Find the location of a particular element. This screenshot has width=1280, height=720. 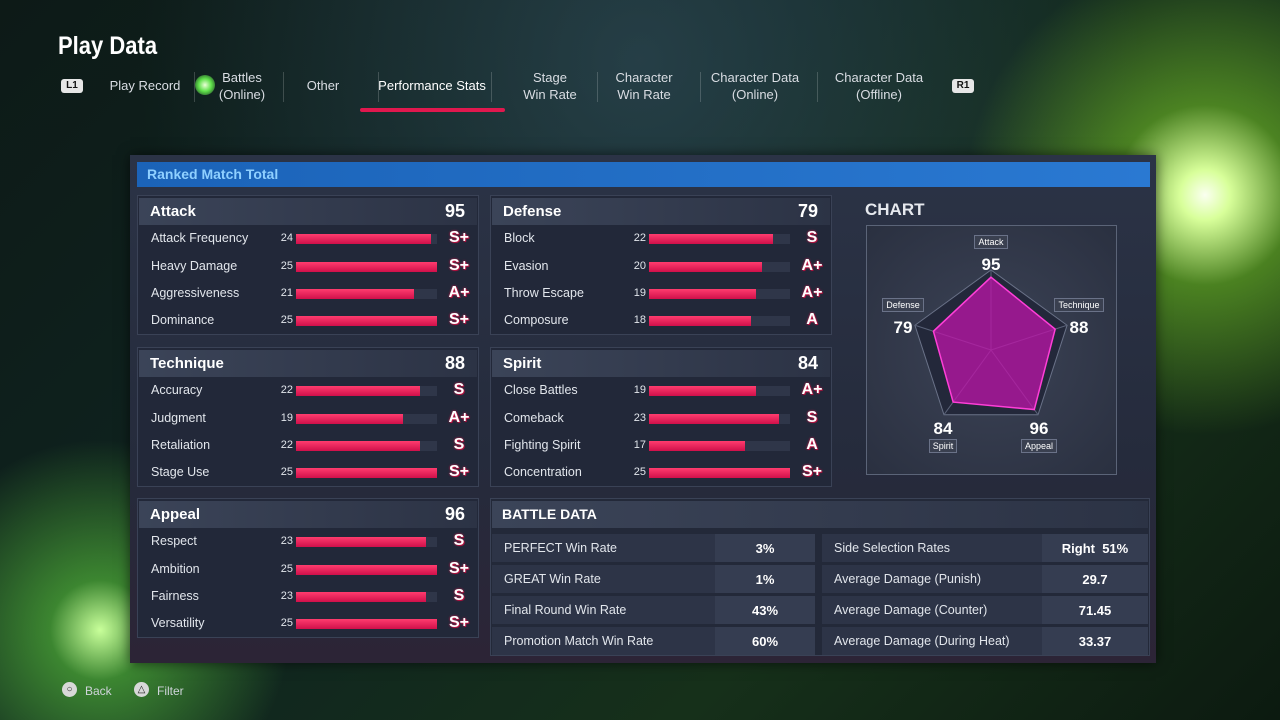

category-name: Appeal is located at coordinates (175, 514).